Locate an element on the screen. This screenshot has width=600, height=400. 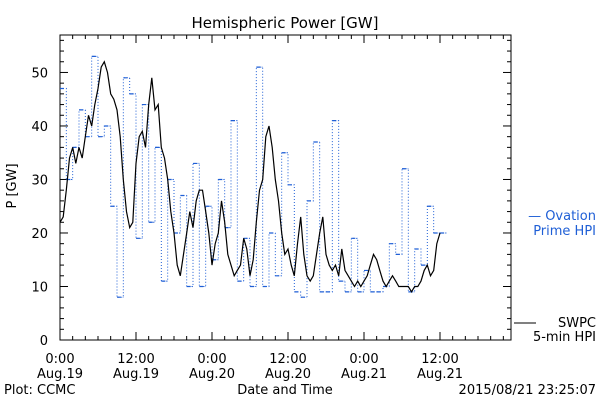
x-tick-date-36: Aug.20 is located at coordinates (288, 374).